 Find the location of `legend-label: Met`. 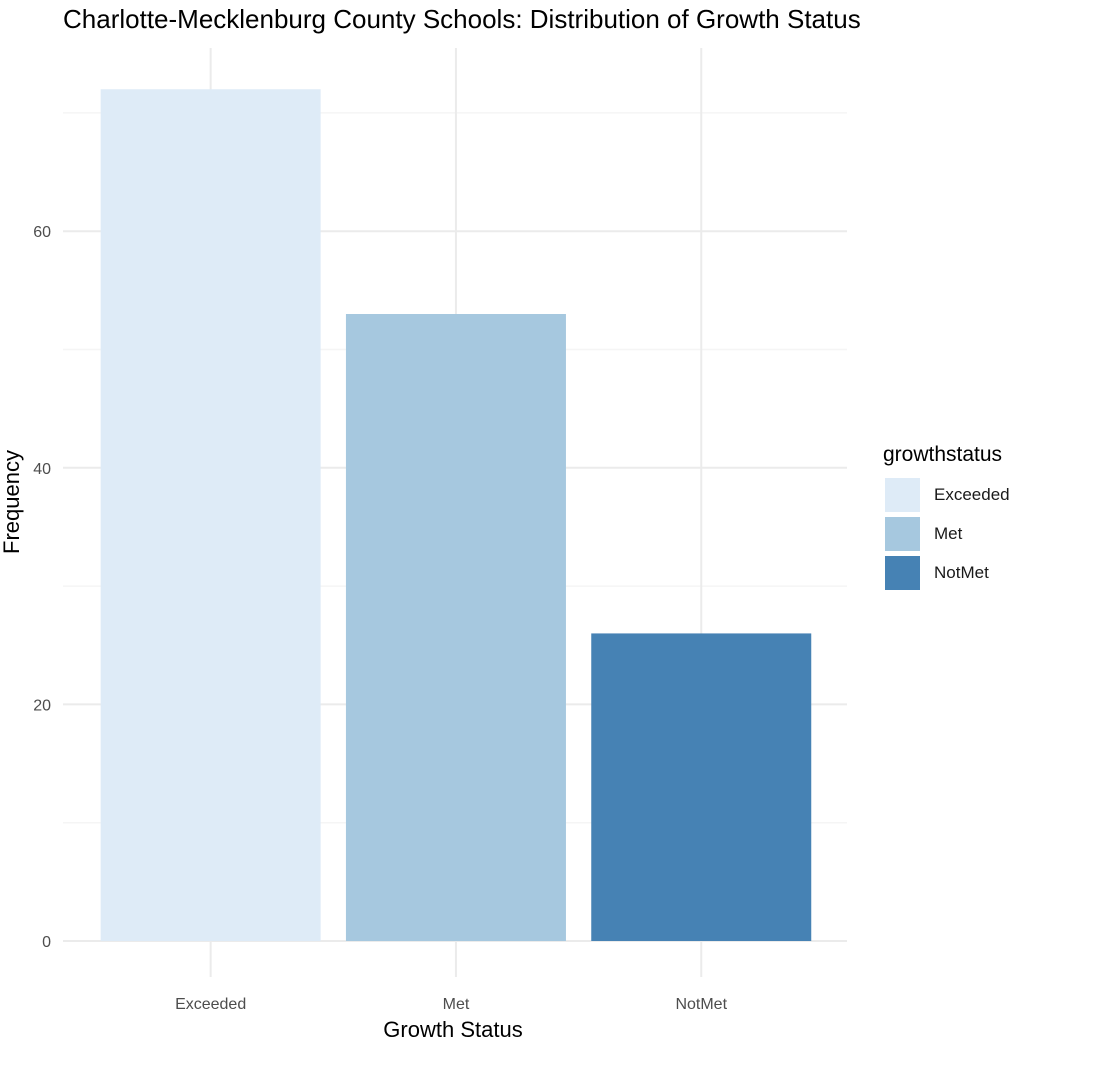

legend-label: Met is located at coordinates (948, 533).